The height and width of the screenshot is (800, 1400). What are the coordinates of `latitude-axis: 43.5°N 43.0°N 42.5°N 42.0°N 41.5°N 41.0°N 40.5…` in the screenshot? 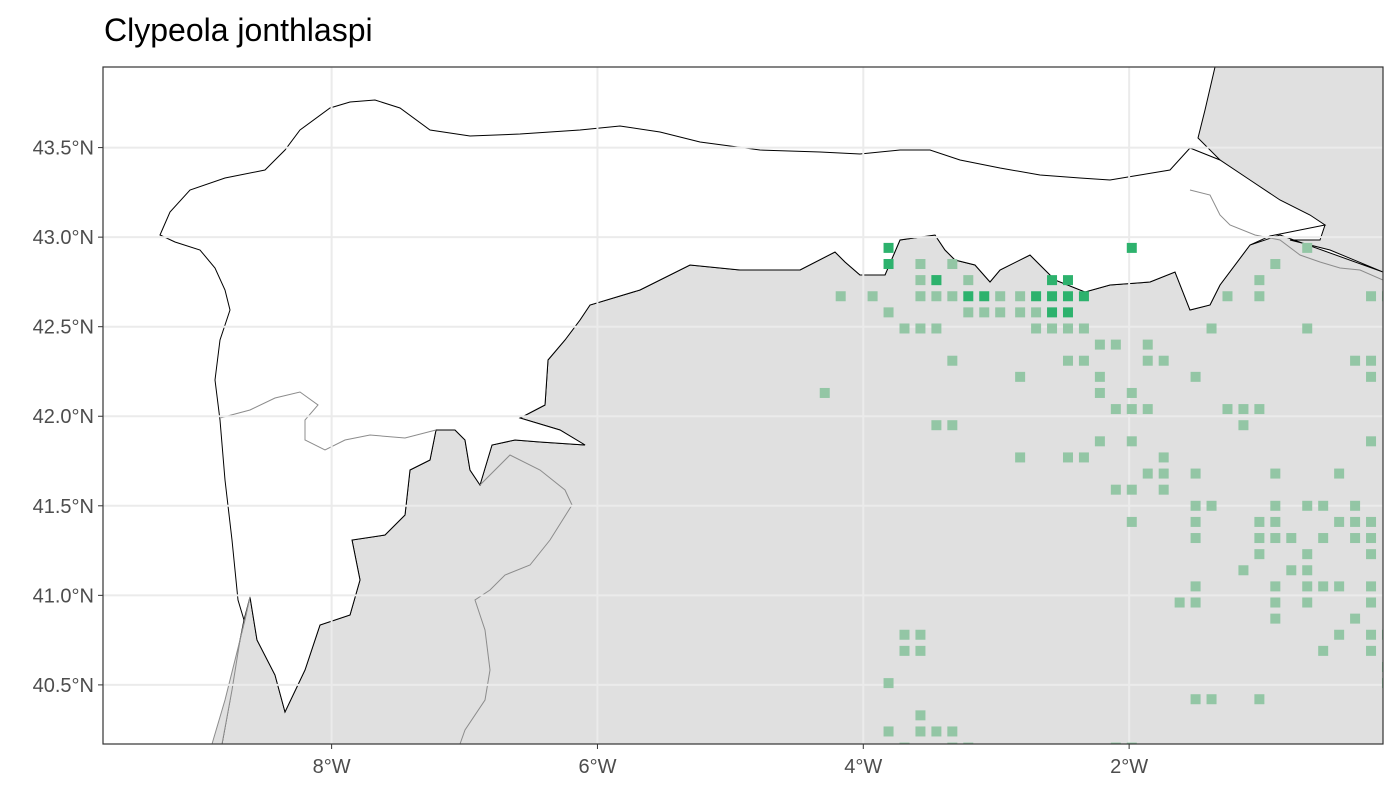 It's located at (68, 417).